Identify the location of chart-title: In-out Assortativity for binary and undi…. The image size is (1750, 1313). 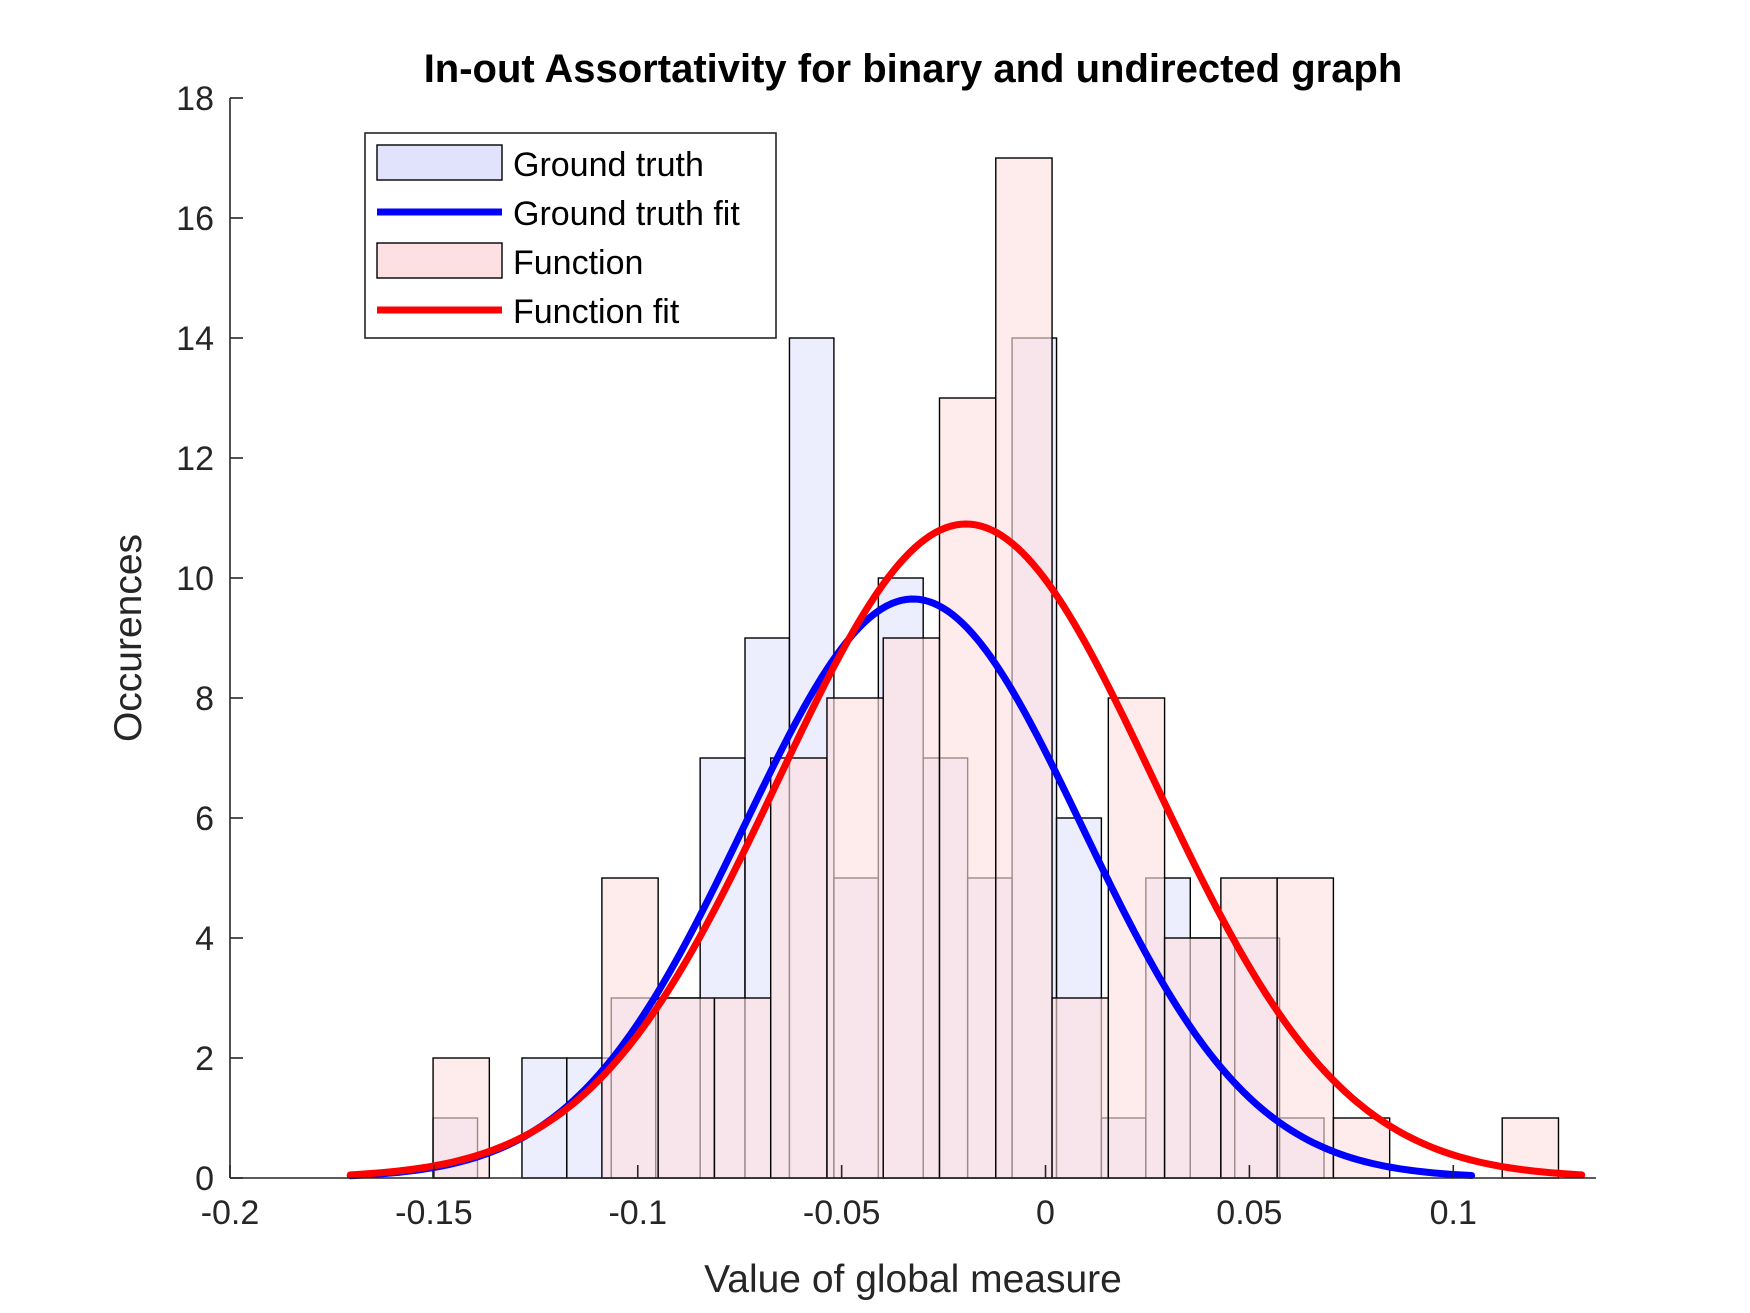
(913, 69).